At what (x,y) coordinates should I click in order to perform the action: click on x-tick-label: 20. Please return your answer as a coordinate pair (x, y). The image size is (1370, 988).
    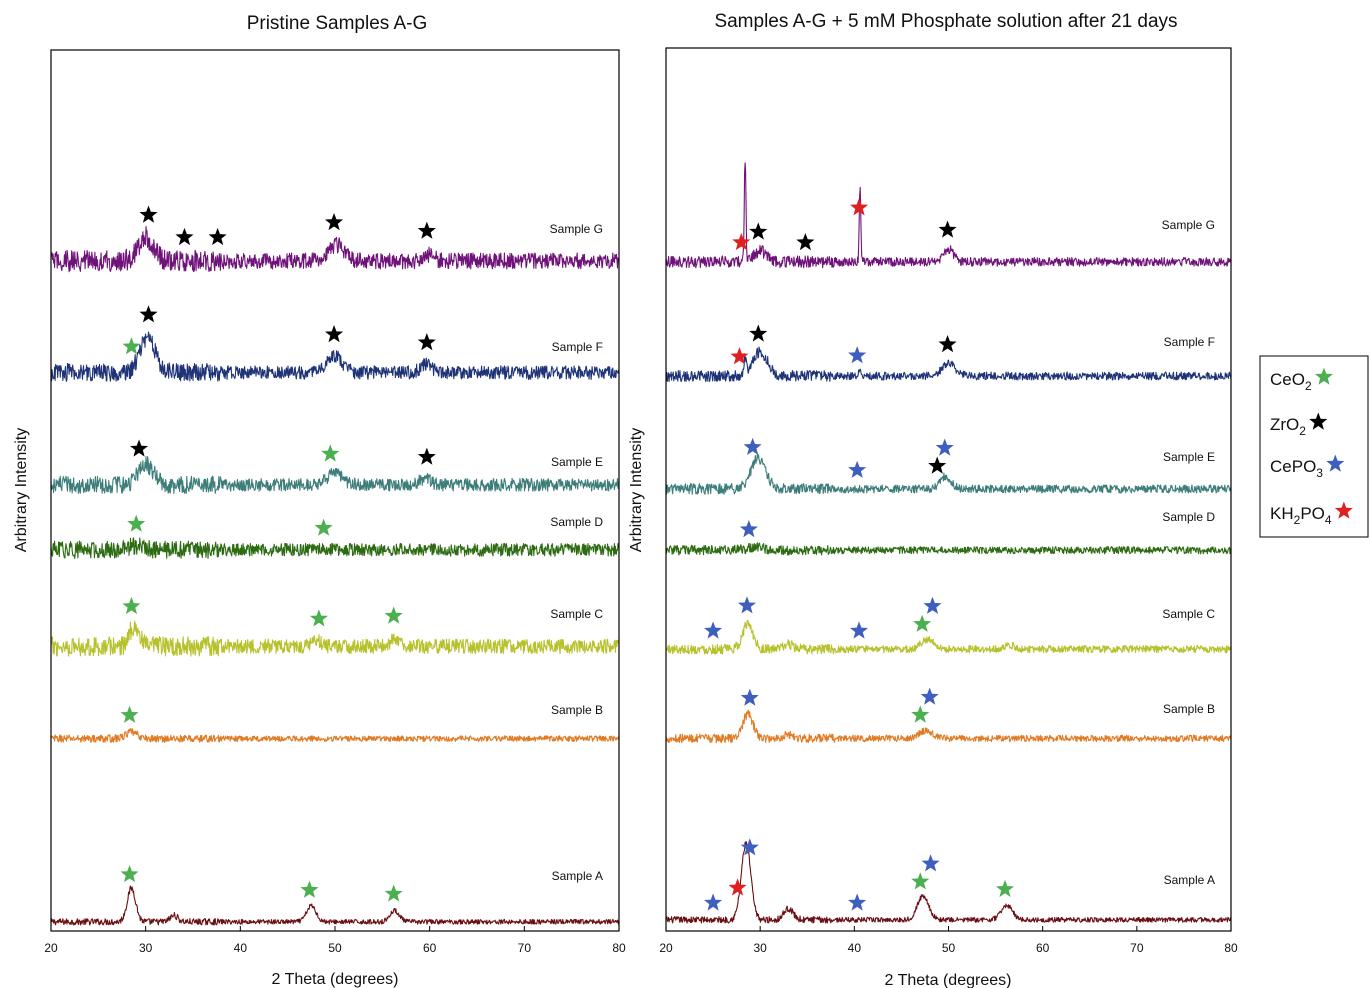
    Looking at the image, I should click on (666, 948).